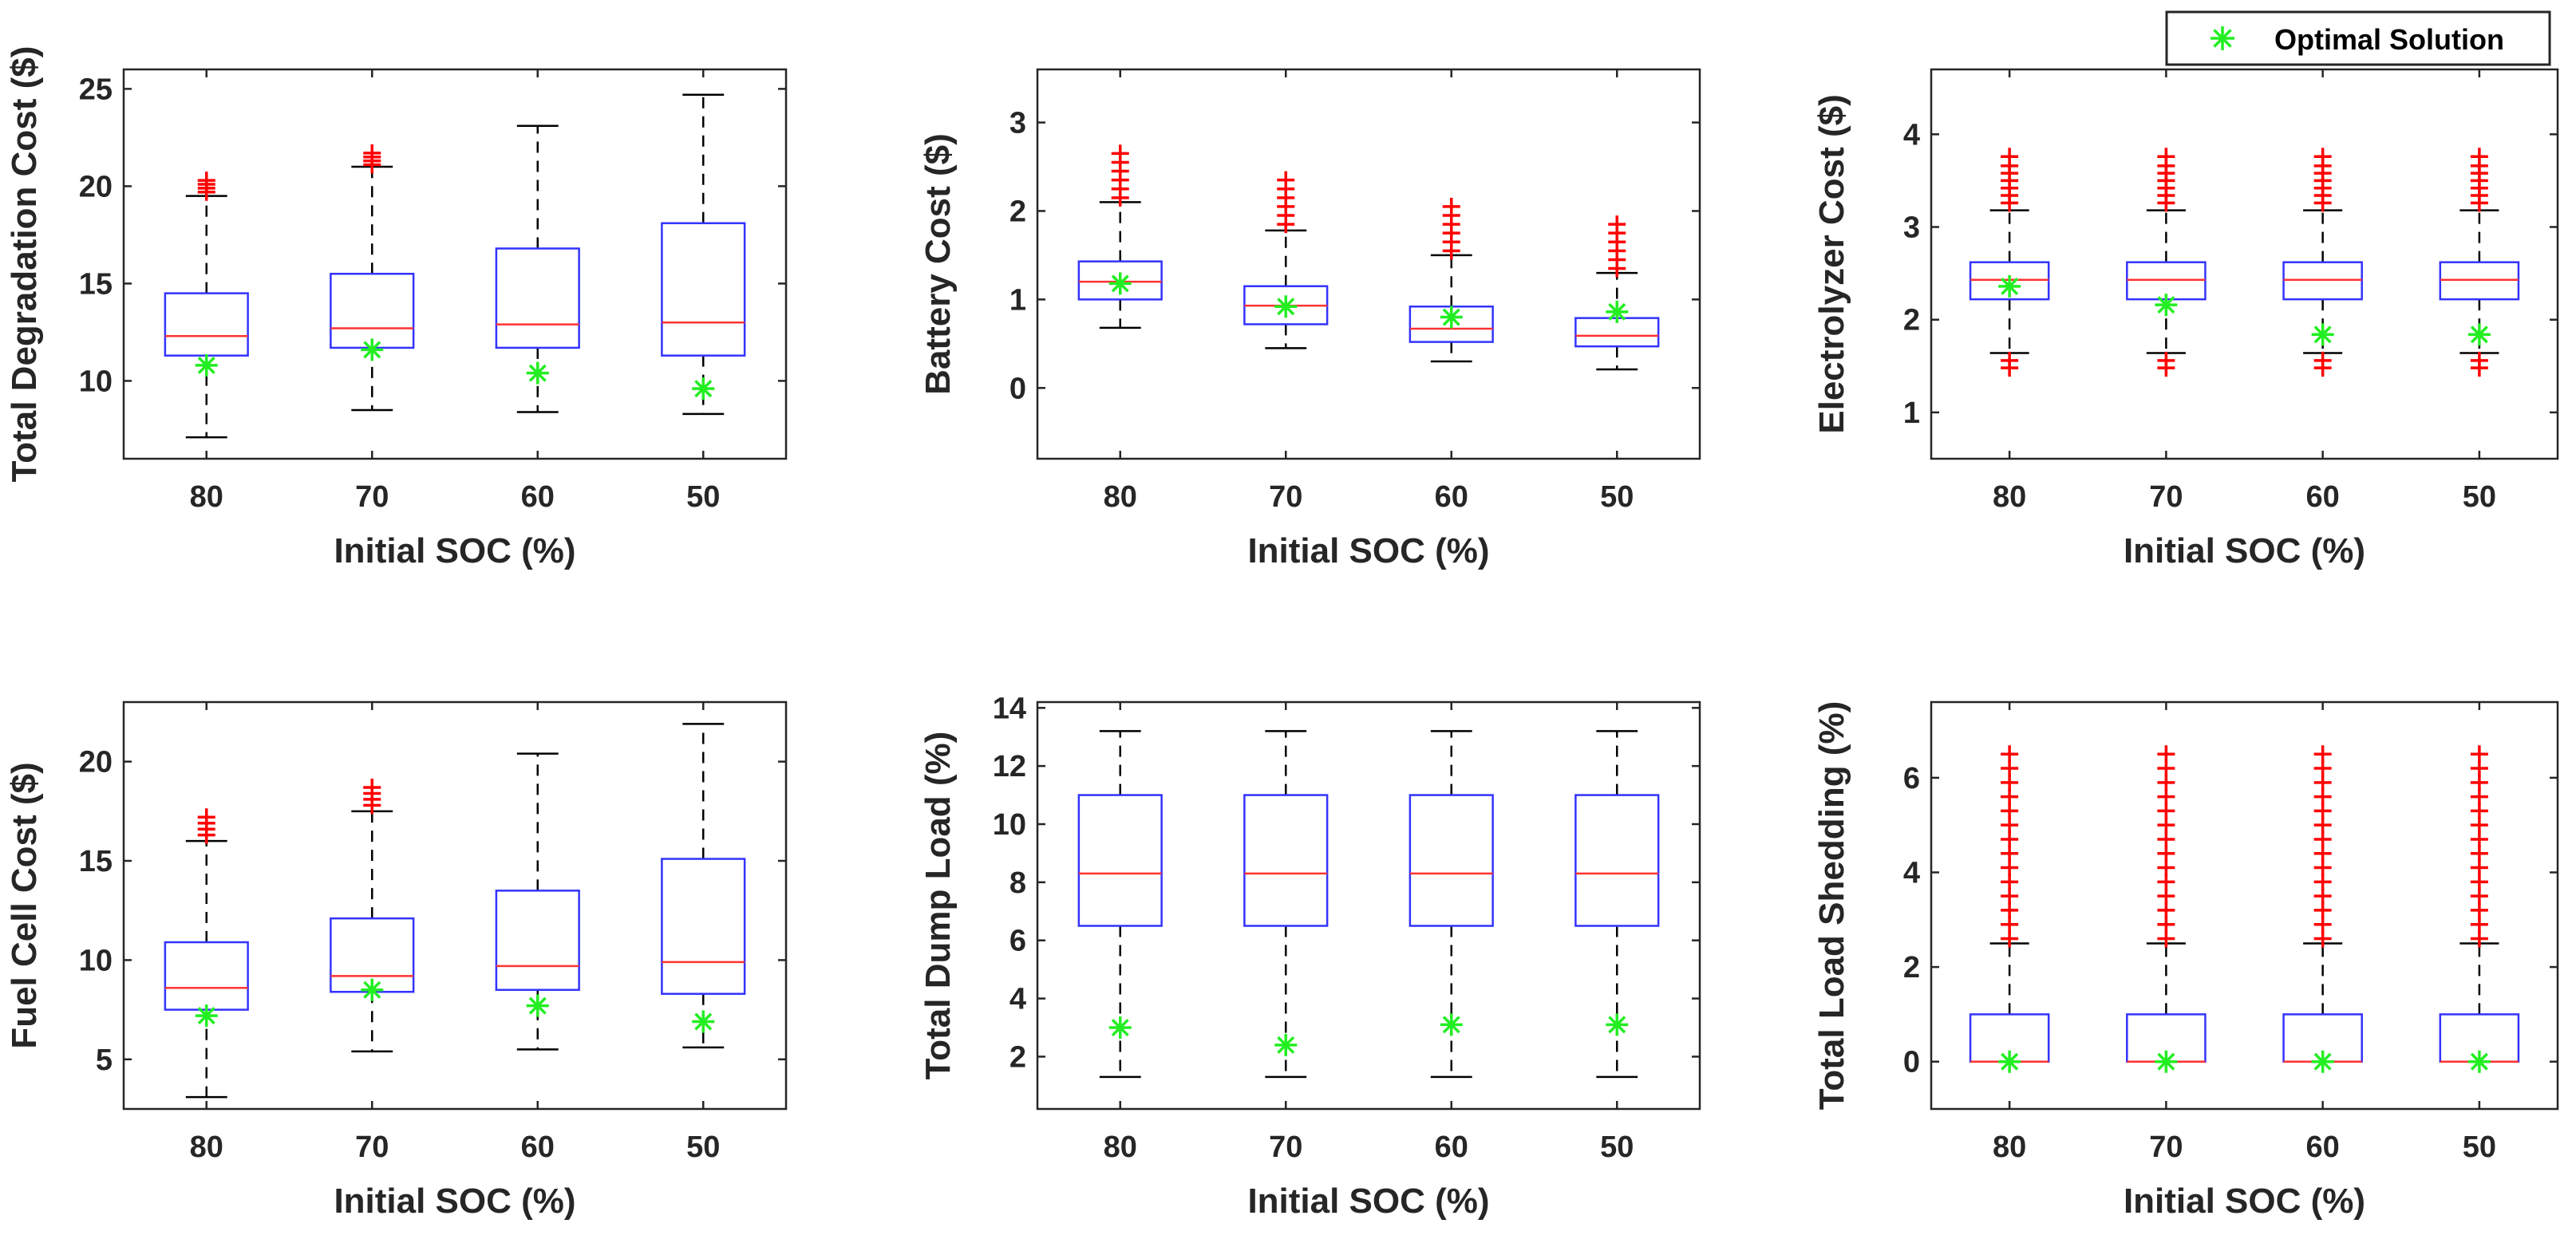 The image size is (2576, 1239). What do you see at coordinates (1911, 778) in the screenshot?
I see `y-tick-label: 6` at bounding box center [1911, 778].